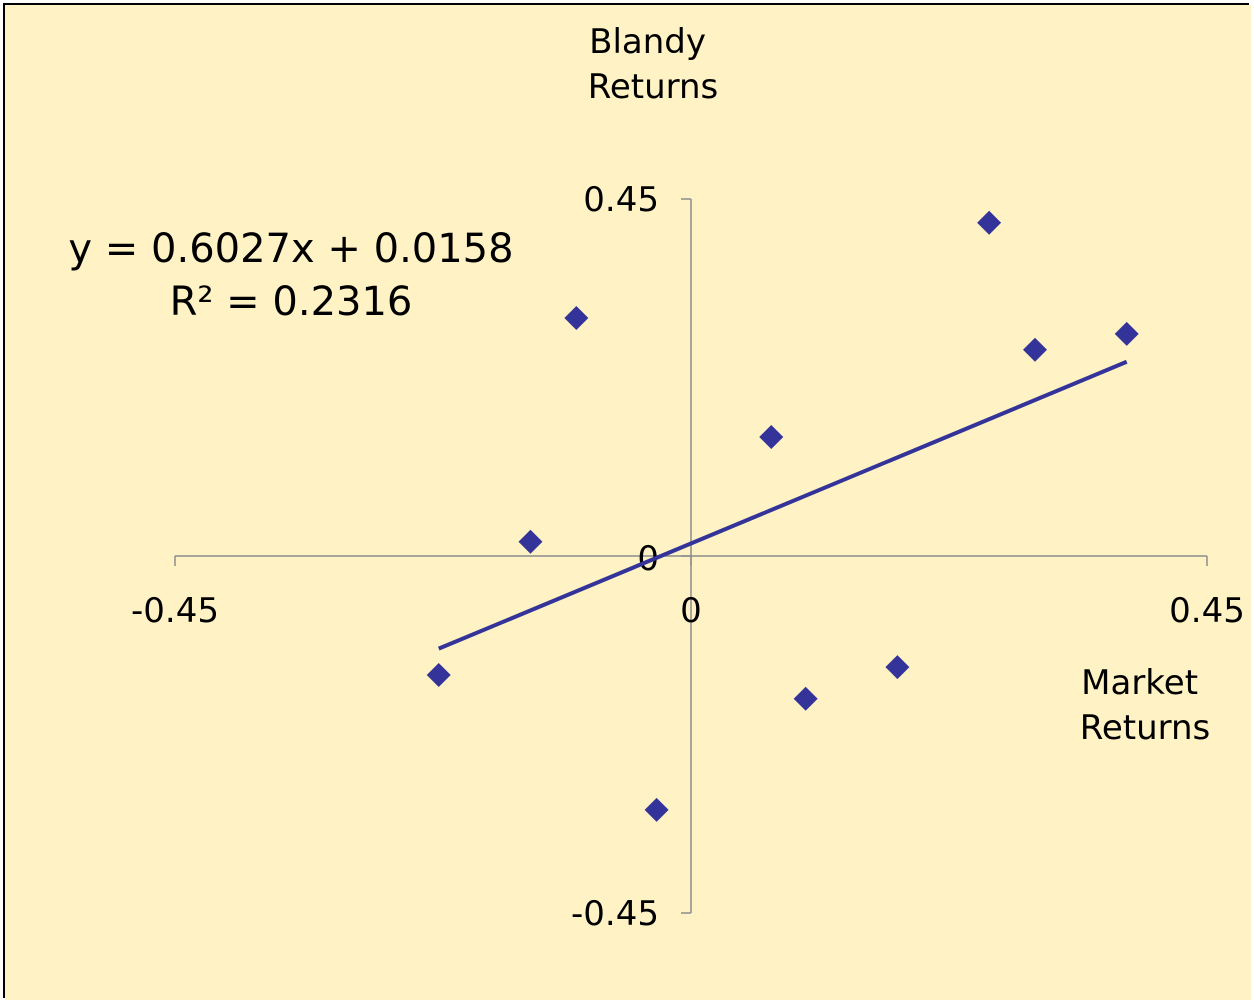  I want to click on y-tick-label: 0.45, so click(621, 200).